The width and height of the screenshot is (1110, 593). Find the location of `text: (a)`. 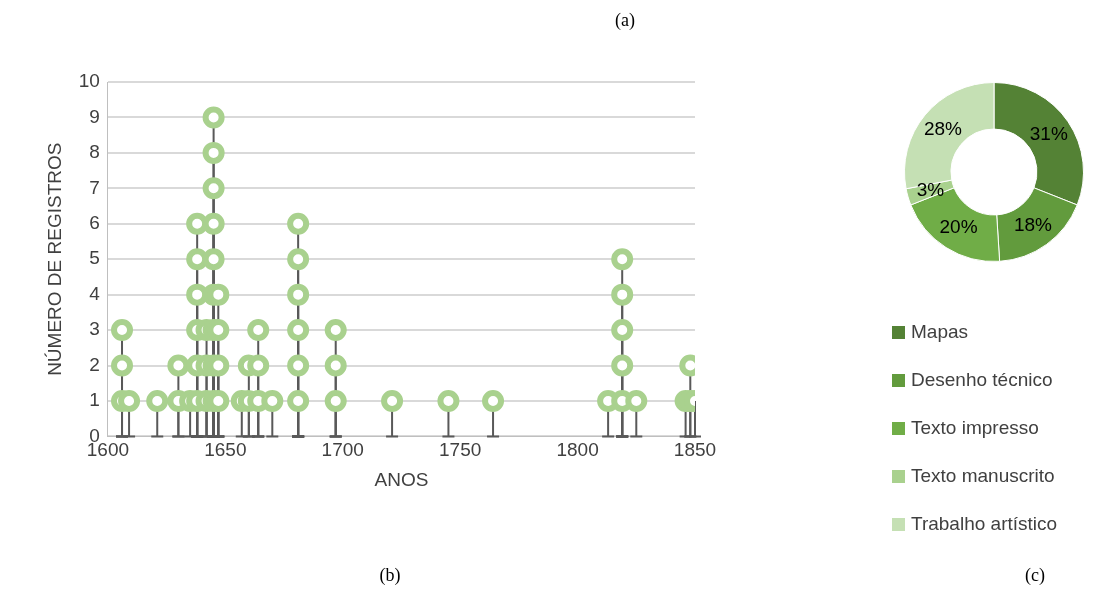

text: (a) is located at coordinates (625, 20).